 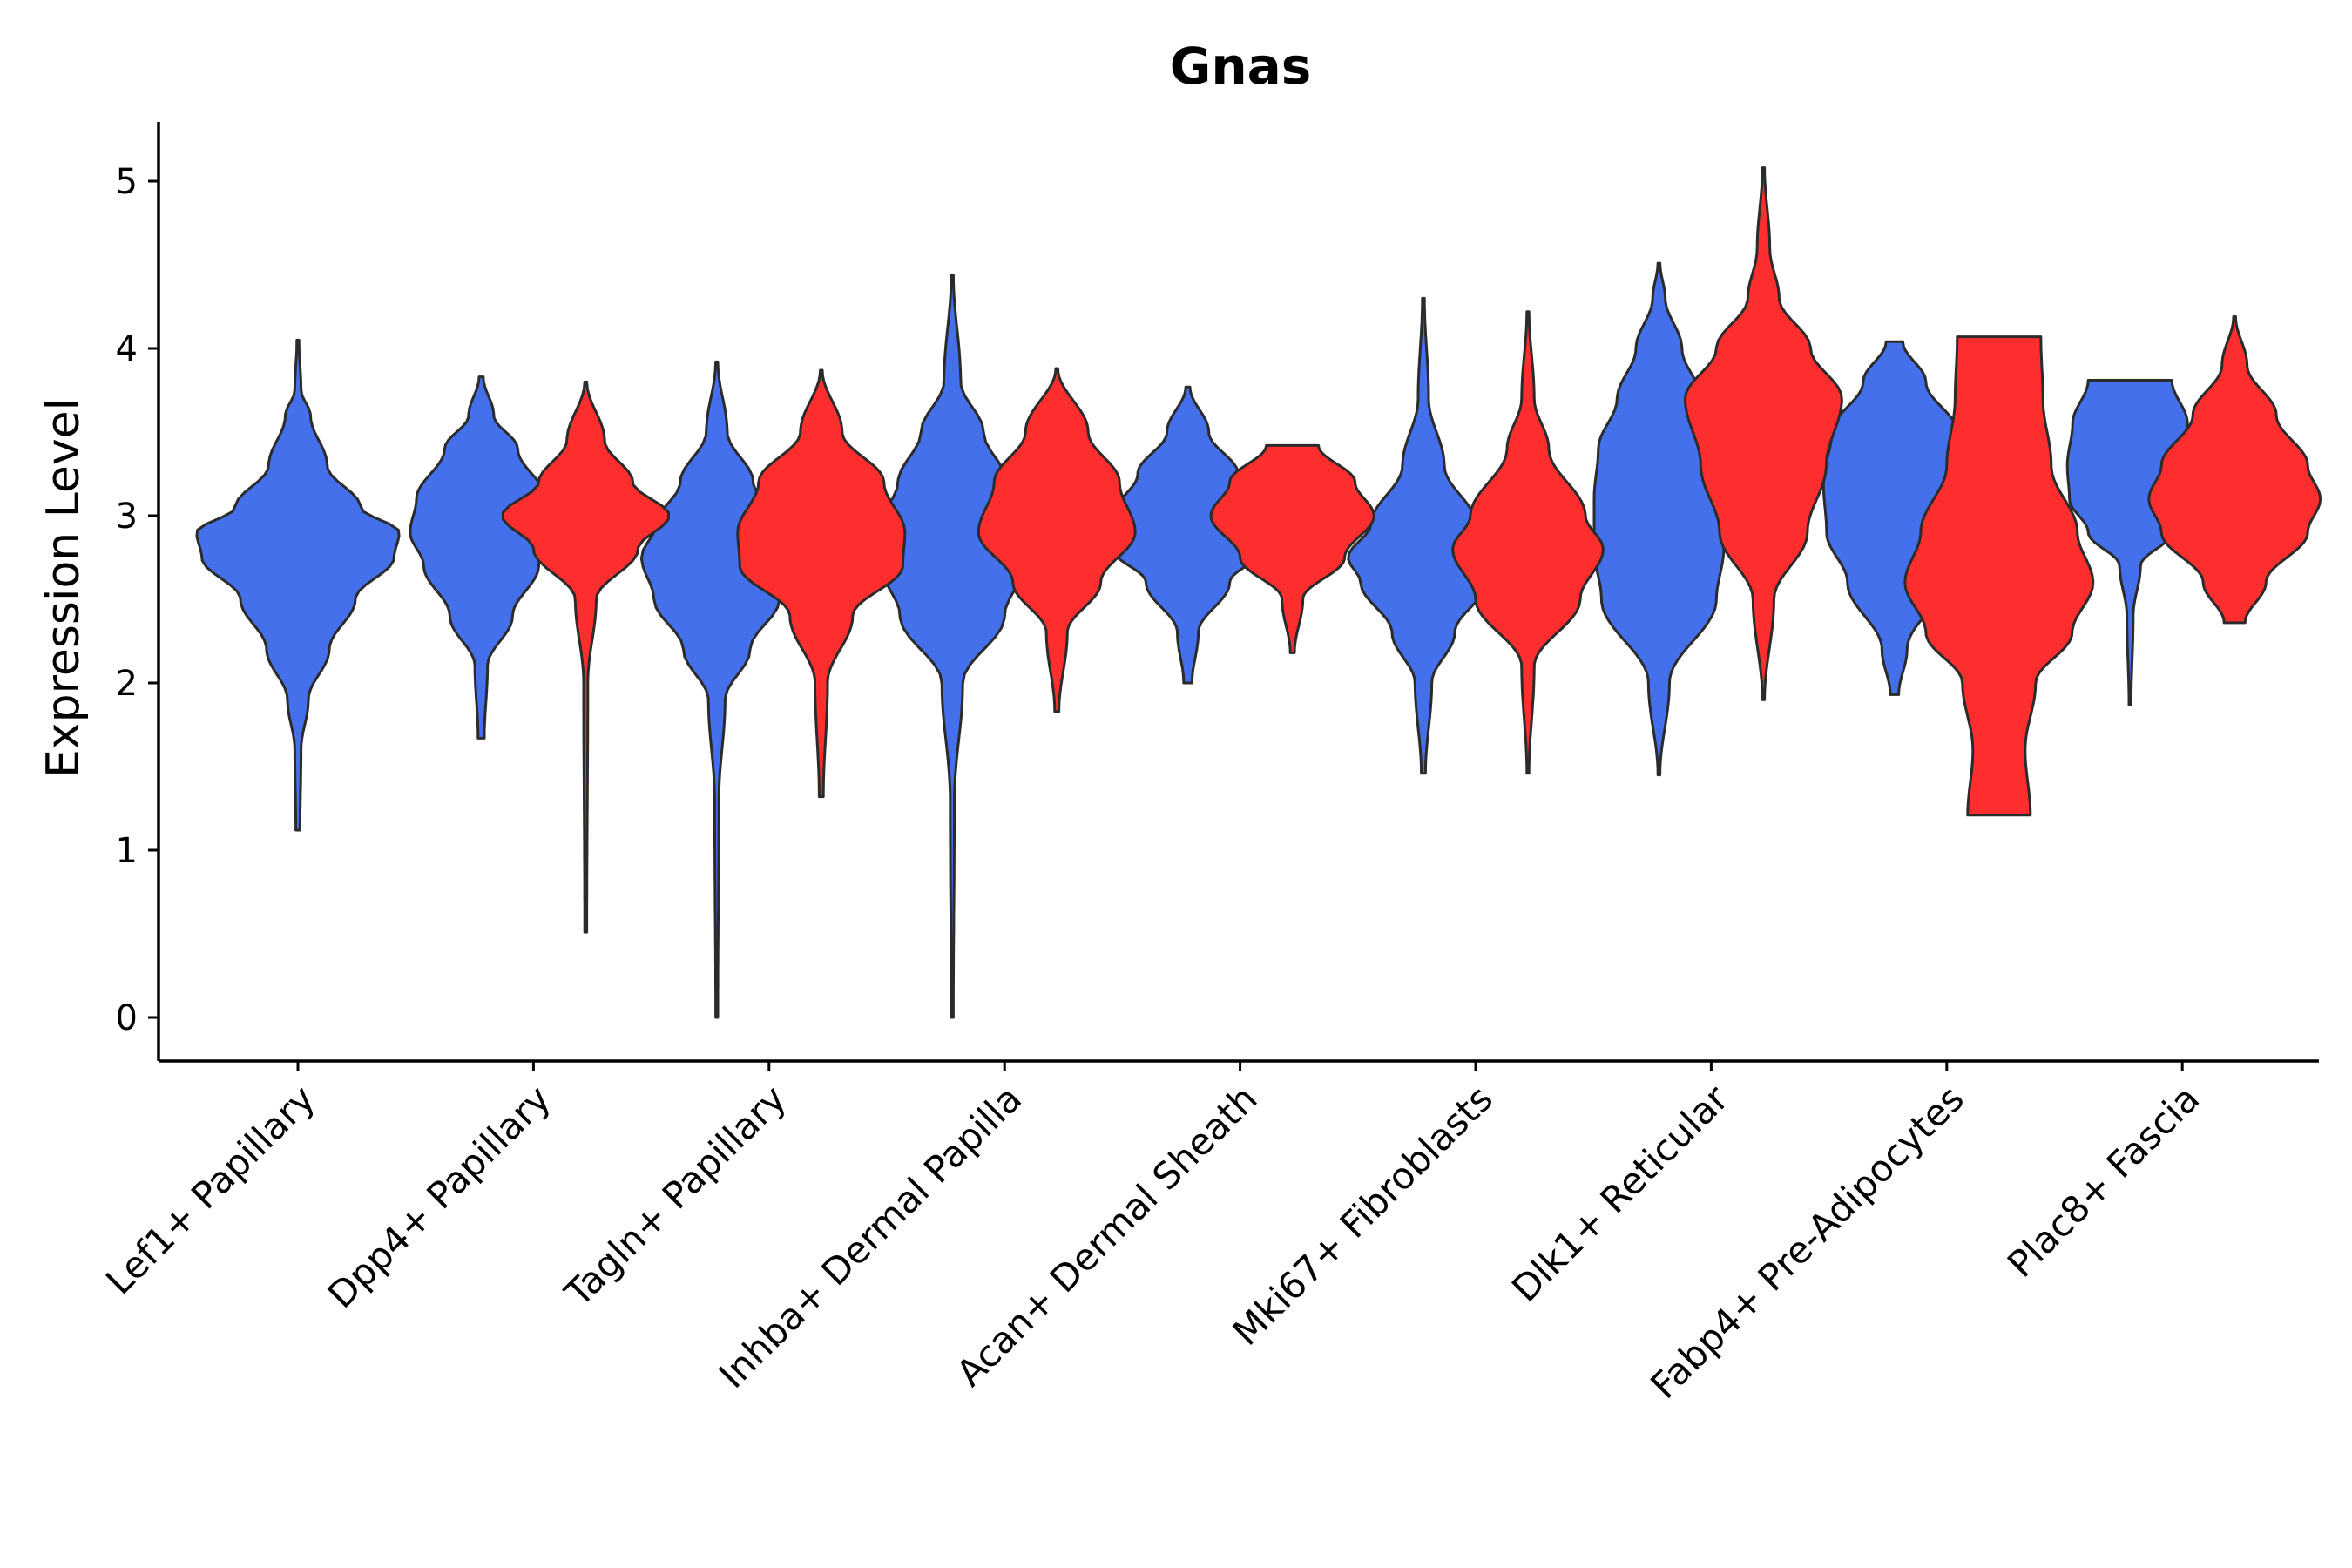 I want to click on x-tick-label-plac8-fascia: Plac8+ Fascia, so click(x=2103, y=1181).